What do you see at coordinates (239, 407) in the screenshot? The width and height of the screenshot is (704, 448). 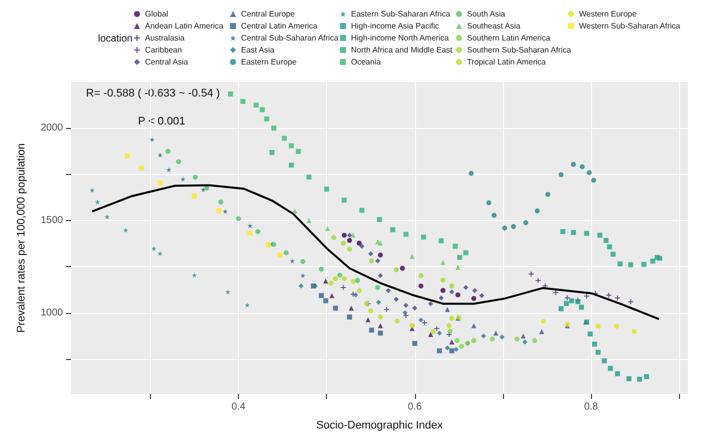 I see `x-tick-label: 0.4` at bounding box center [239, 407].